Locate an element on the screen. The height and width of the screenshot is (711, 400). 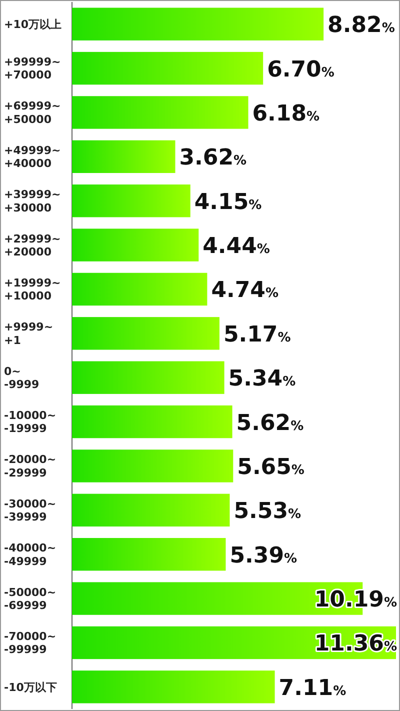
y-tick-label: -10万以下 is located at coordinates (30, 687).